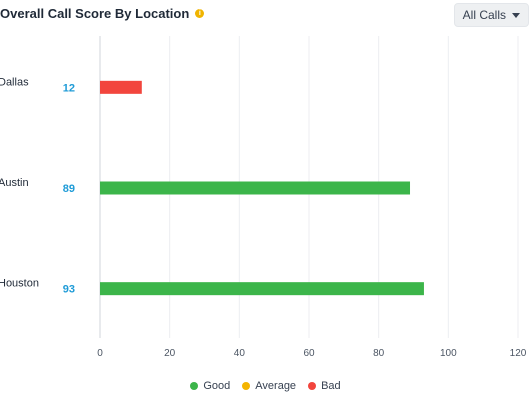  What do you see at coordinates (95, 13) in the screenshot?
I see `chart-title-text: Overall Call Score By Location` at bounding box center [95, 13].